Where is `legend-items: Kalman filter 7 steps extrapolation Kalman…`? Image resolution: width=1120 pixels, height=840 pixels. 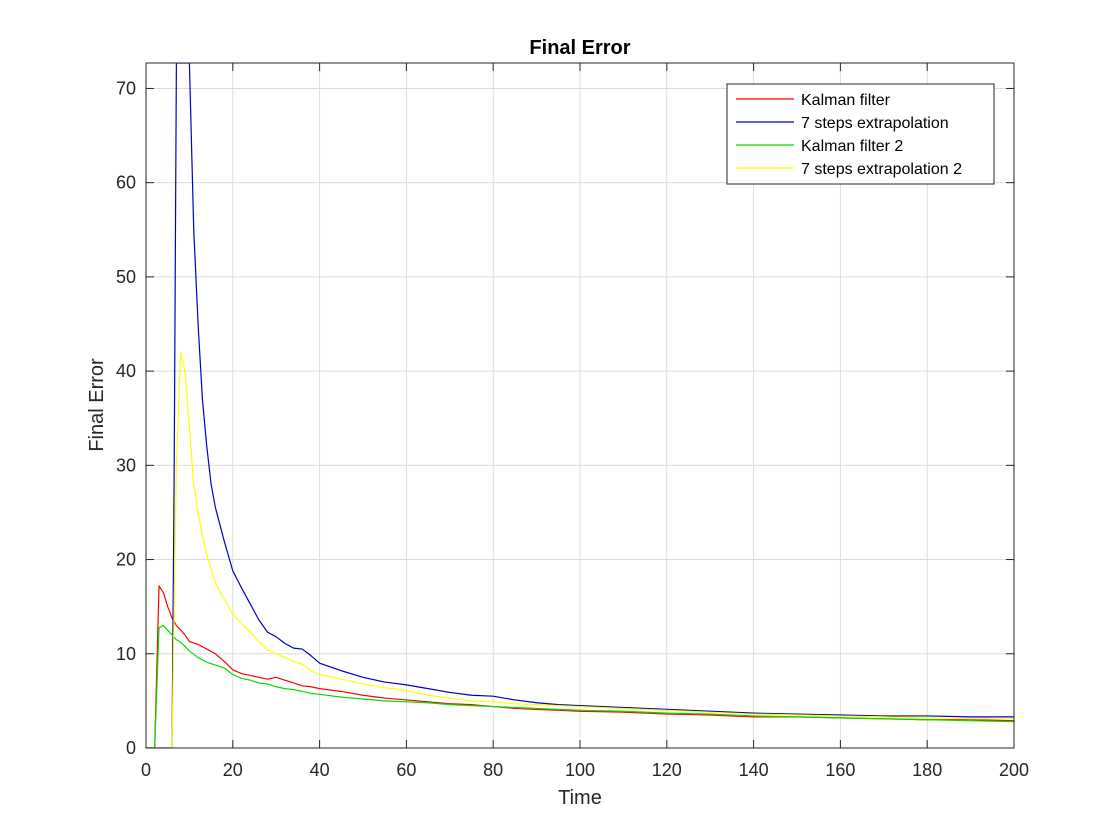 legend-items: Kalman filter 7 steps extrapolation Kalman… is located at coordinates (849, 135).